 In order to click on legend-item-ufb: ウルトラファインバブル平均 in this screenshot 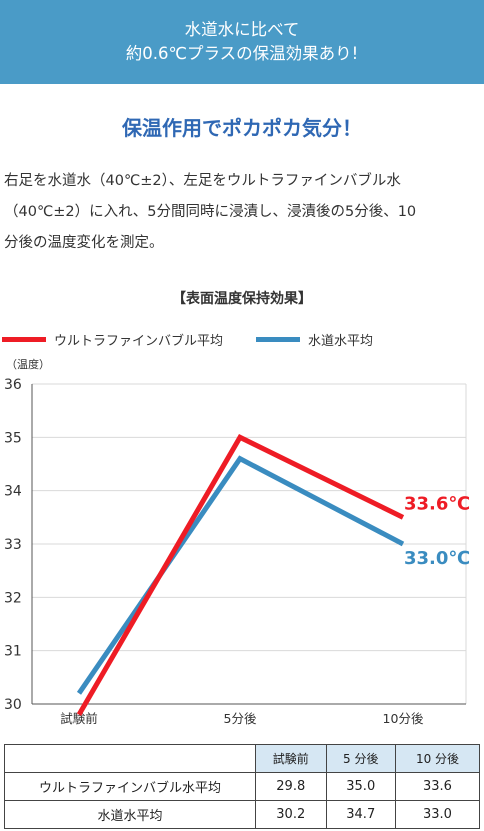, I will do `click(112, 339)`.